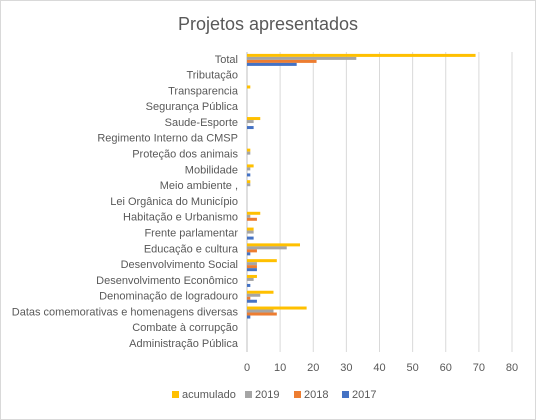  Describe the element at coordinates (180, 218) in the screenshot. I see `y-tick-label: Habitação e Urbanismo` at that location.